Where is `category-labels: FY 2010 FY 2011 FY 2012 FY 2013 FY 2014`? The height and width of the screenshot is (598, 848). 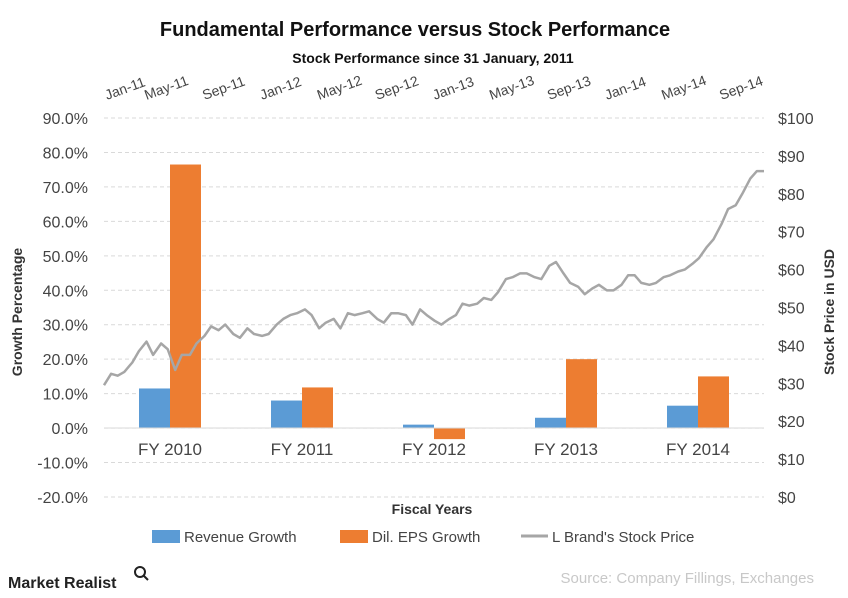 category-labels: FY 2010 FY 2011 FY 2012 FY 2013 FY 2014 is located at coordinates (434, 449).